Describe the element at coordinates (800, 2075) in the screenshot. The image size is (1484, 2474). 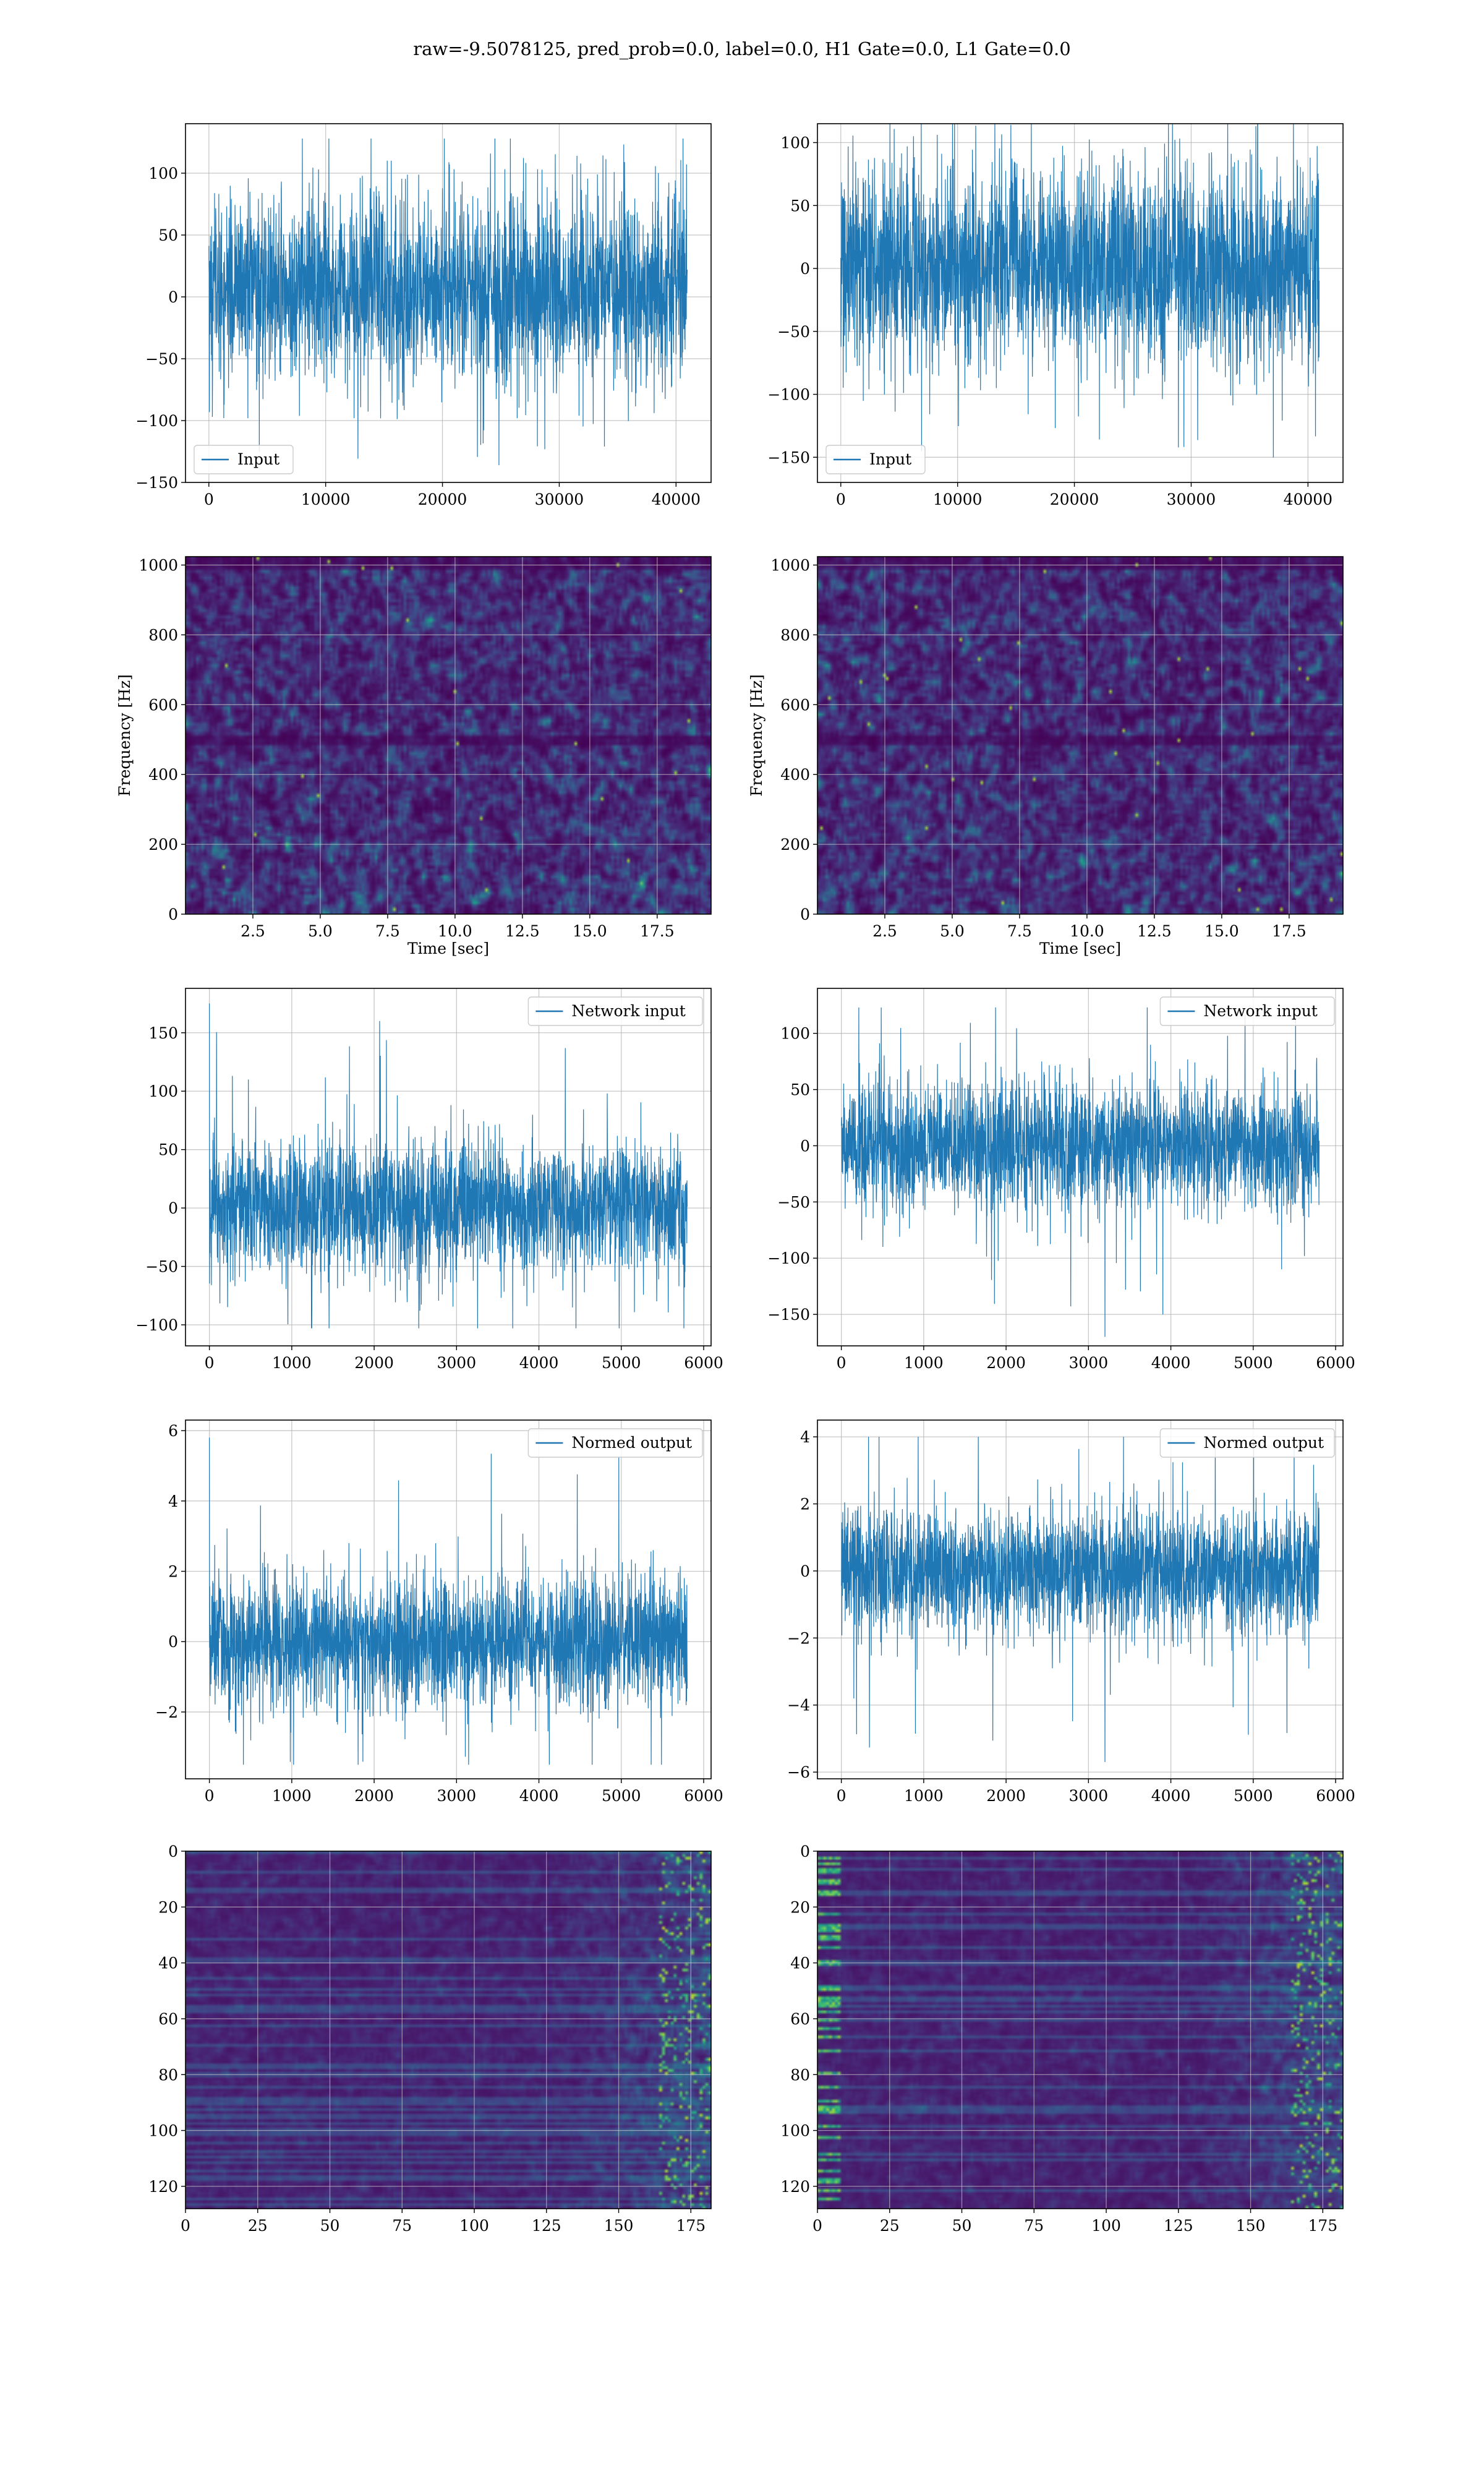
I see `y-tick-label: 80` at that location.